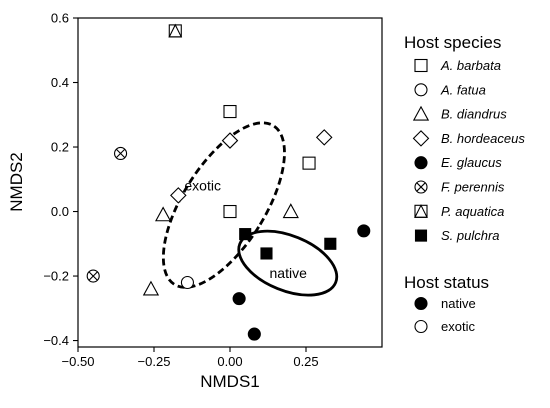  I want to click on legend-label: P. aquatica, so click(472, 211).